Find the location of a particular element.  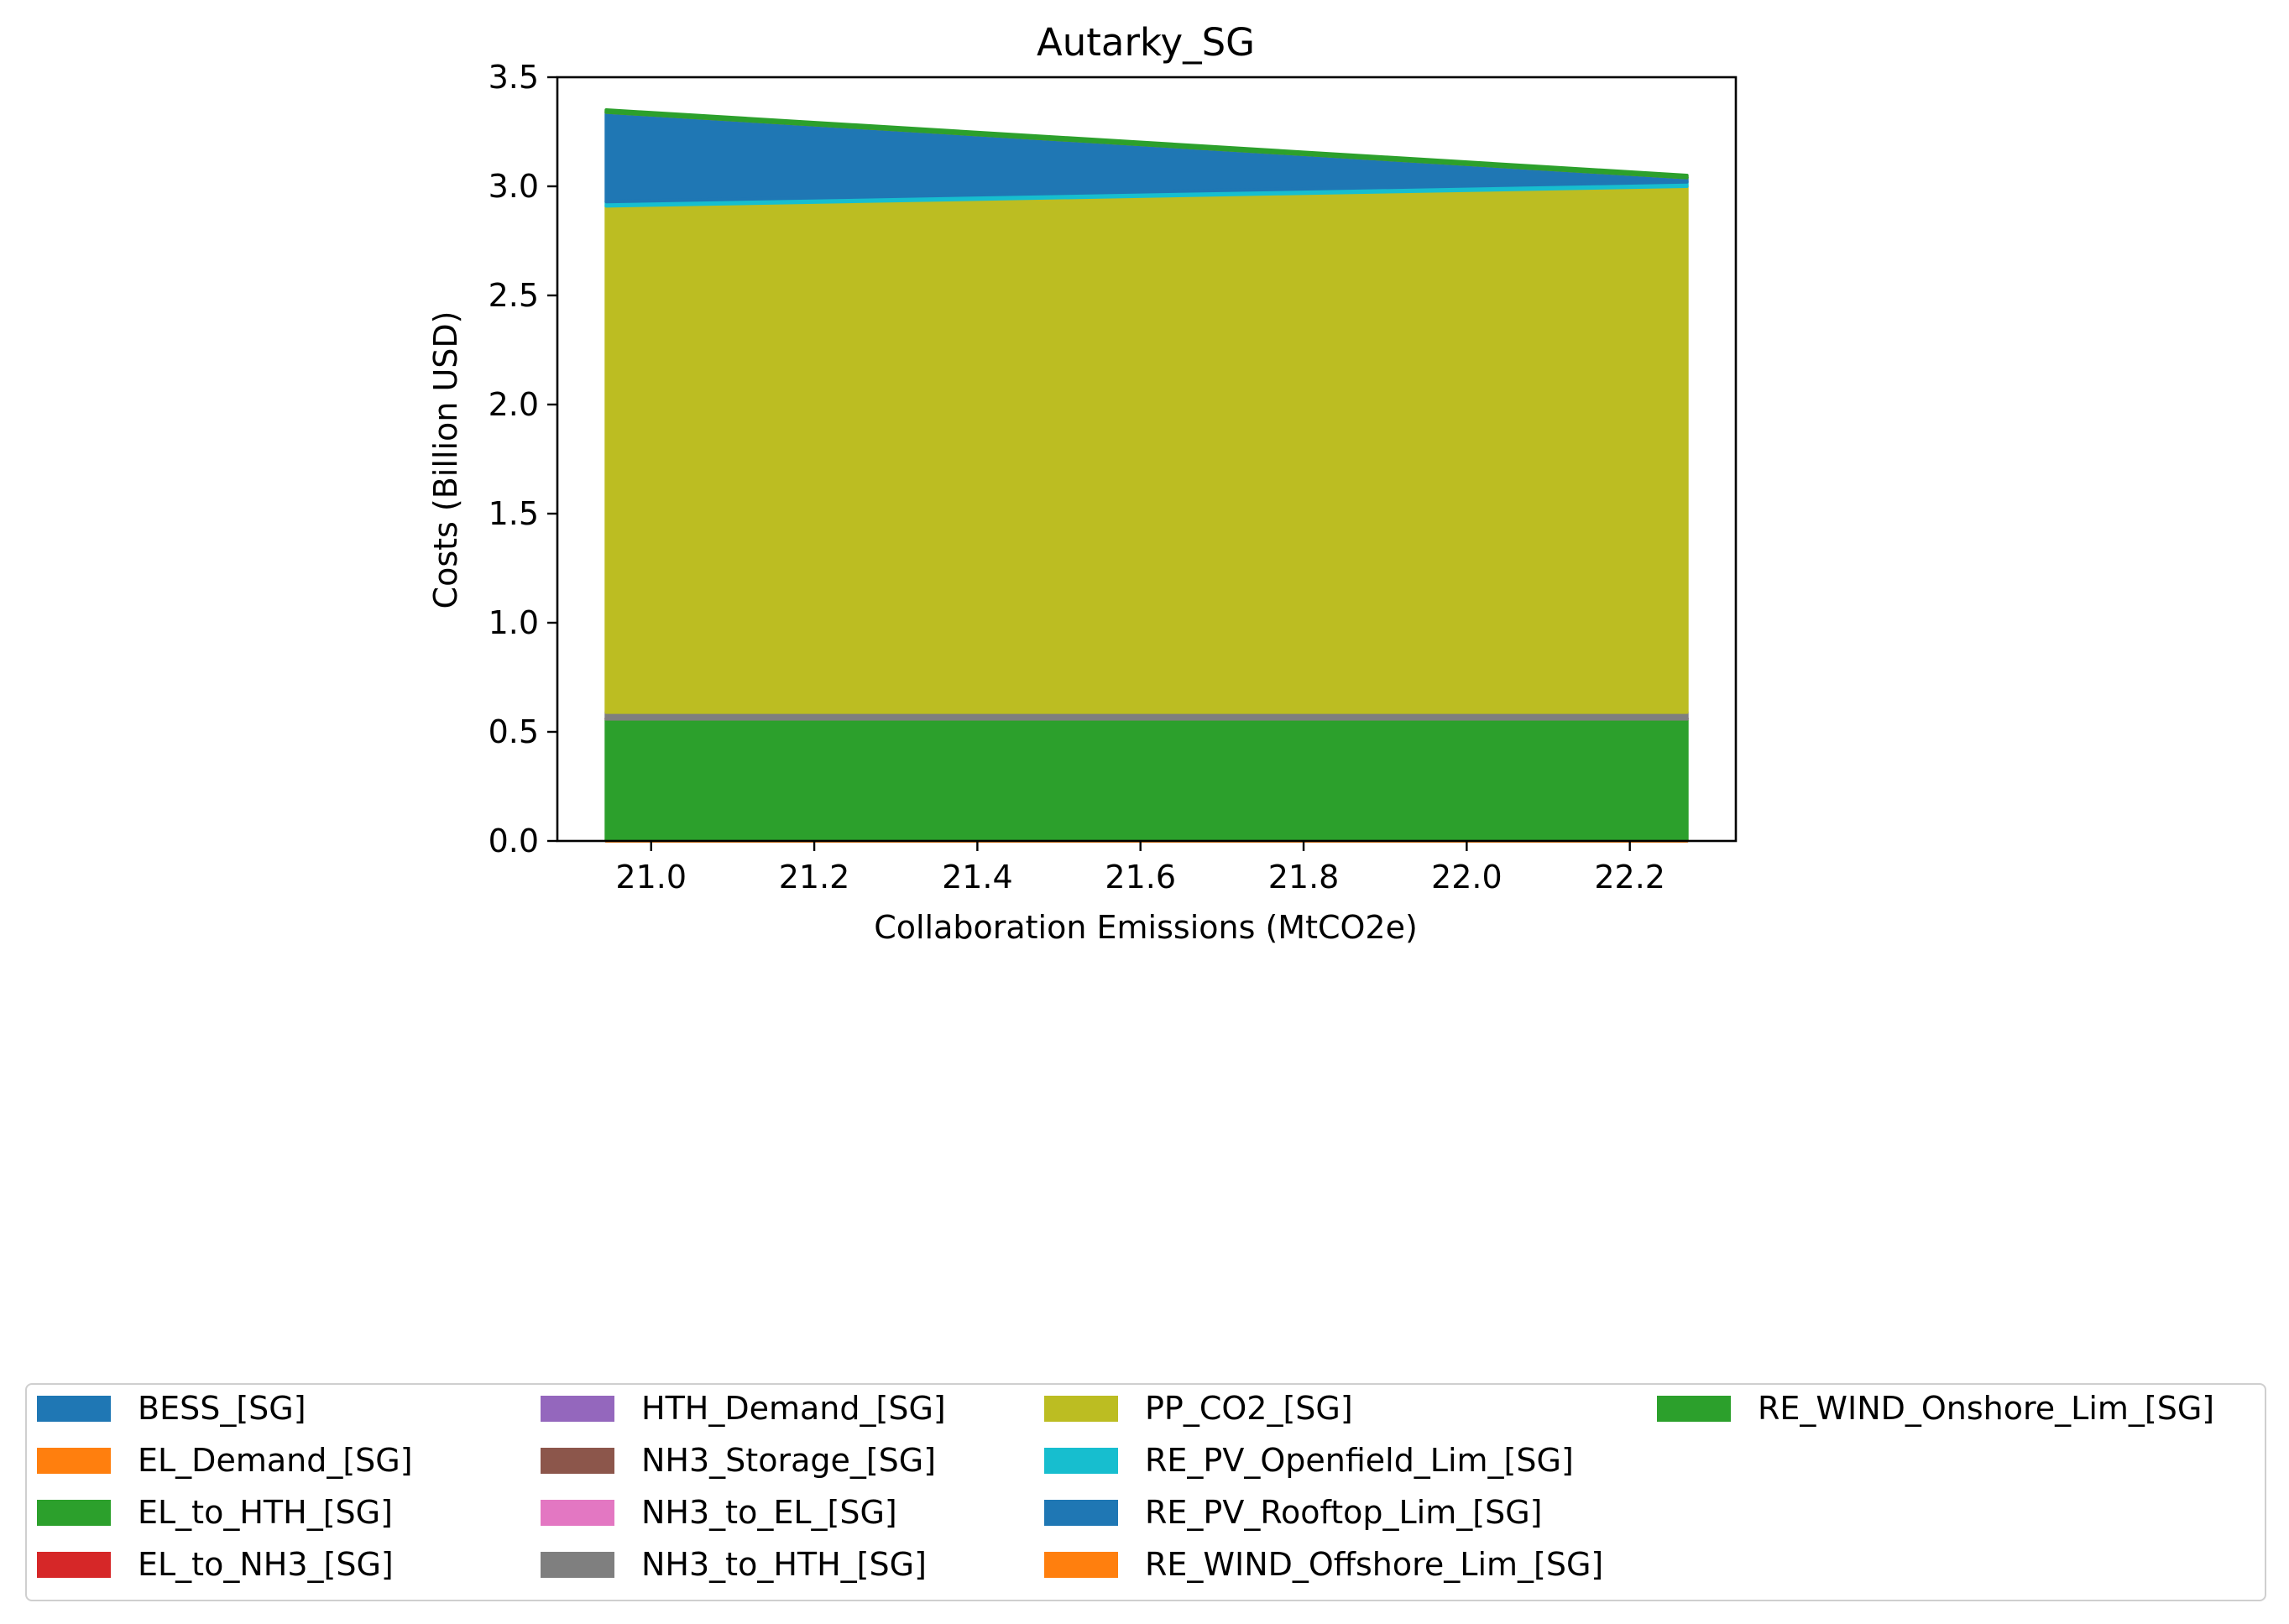

legend-item: PP_CO2_[SG] is located at coordinates (1198, 1408).